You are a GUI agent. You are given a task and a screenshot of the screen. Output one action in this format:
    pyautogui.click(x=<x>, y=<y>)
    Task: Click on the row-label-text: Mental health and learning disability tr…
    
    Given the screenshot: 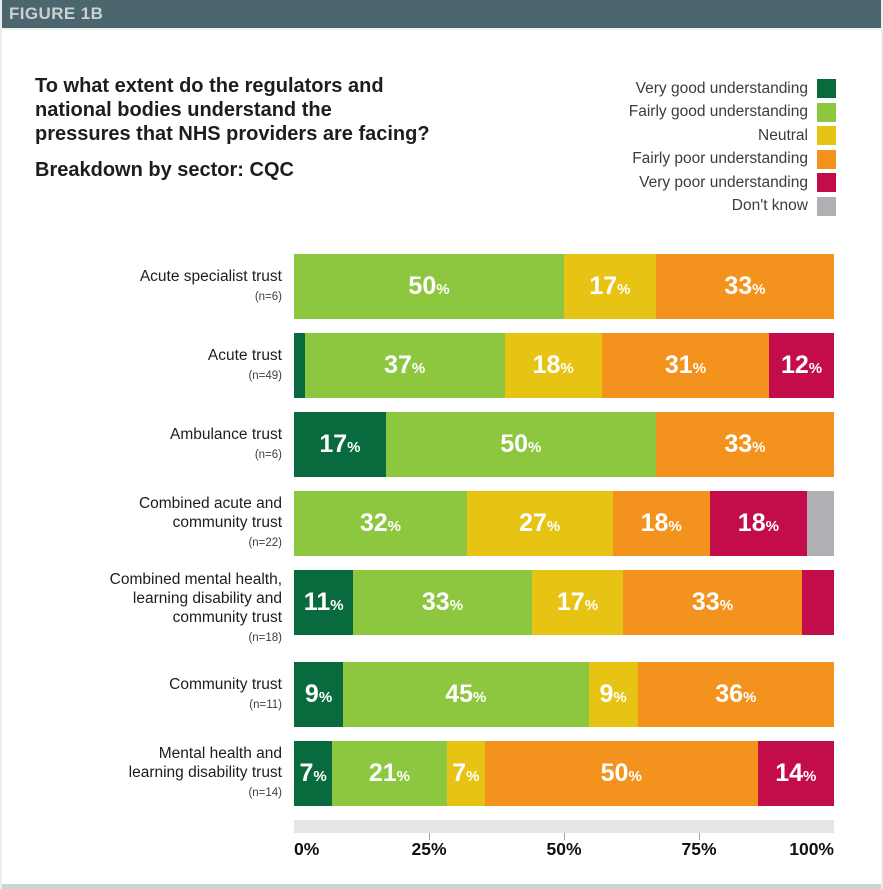 What is the action you would take?
    pyautogui.click(x=205, y=763)
    